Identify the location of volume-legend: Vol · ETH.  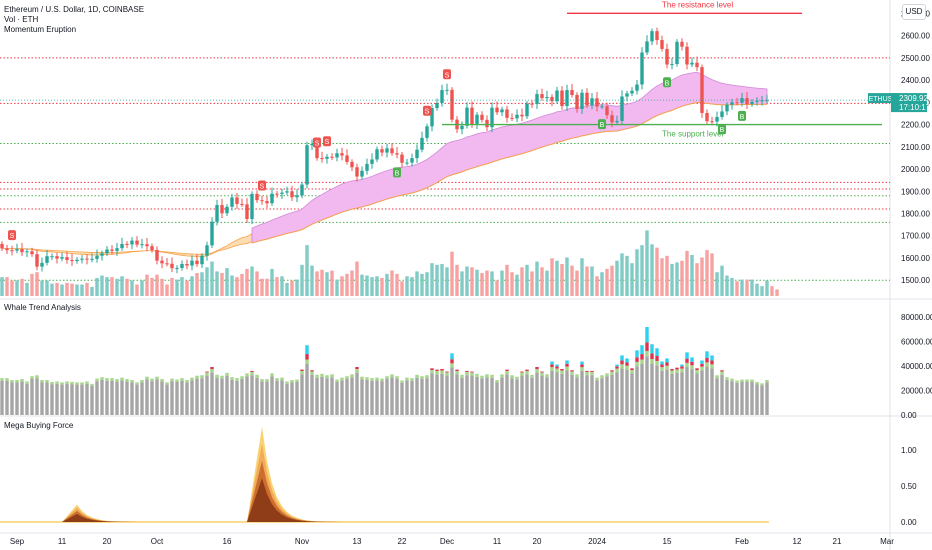
(21, 19).